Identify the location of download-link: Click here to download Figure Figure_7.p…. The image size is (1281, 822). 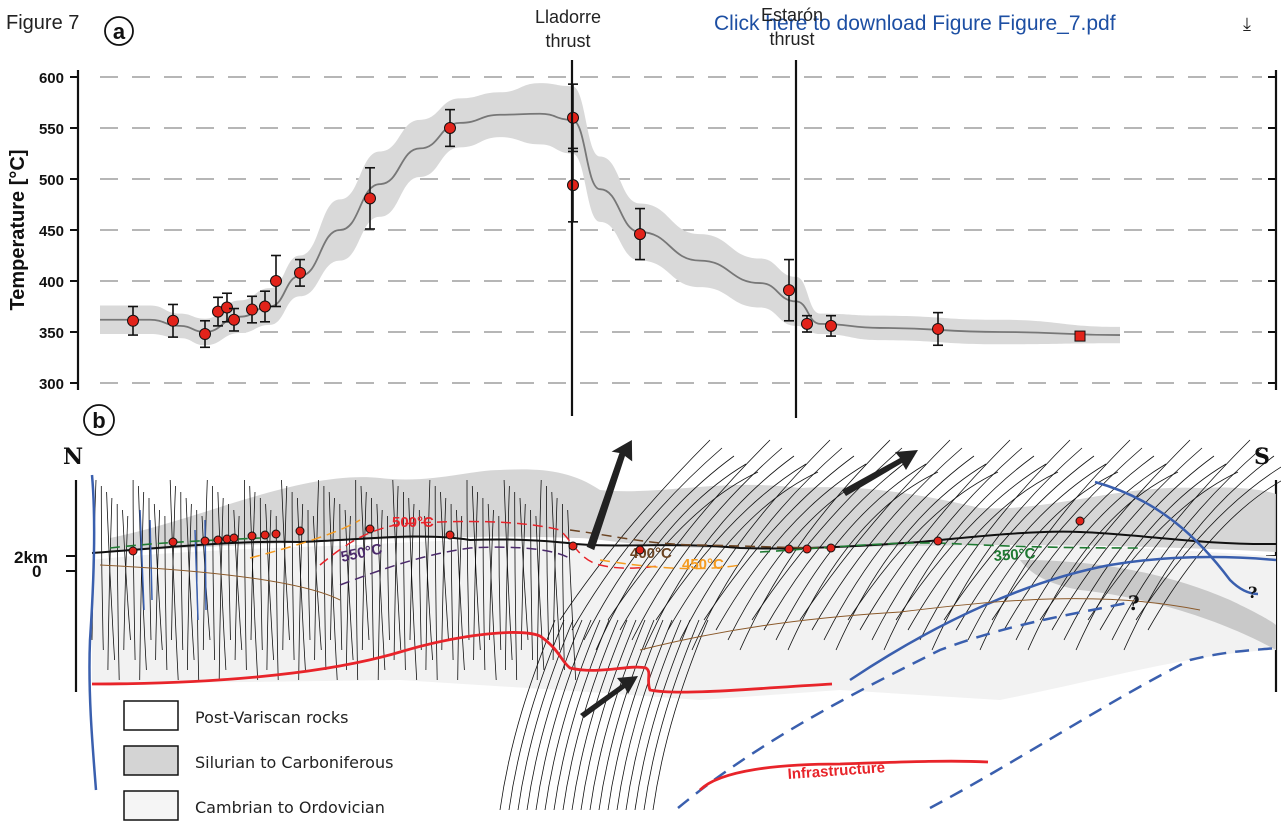
(915, 23).